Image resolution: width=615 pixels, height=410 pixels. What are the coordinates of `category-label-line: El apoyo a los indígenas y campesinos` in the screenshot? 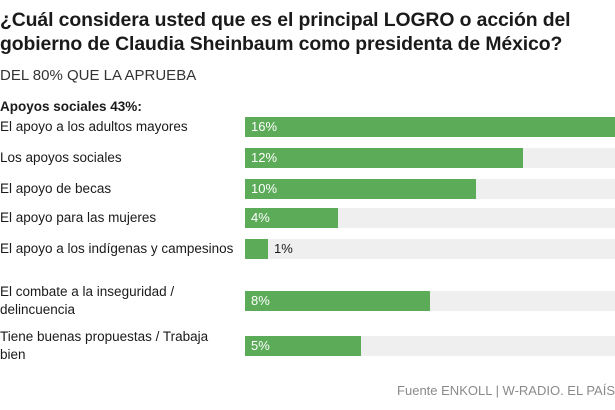 It's located at (117, 248).